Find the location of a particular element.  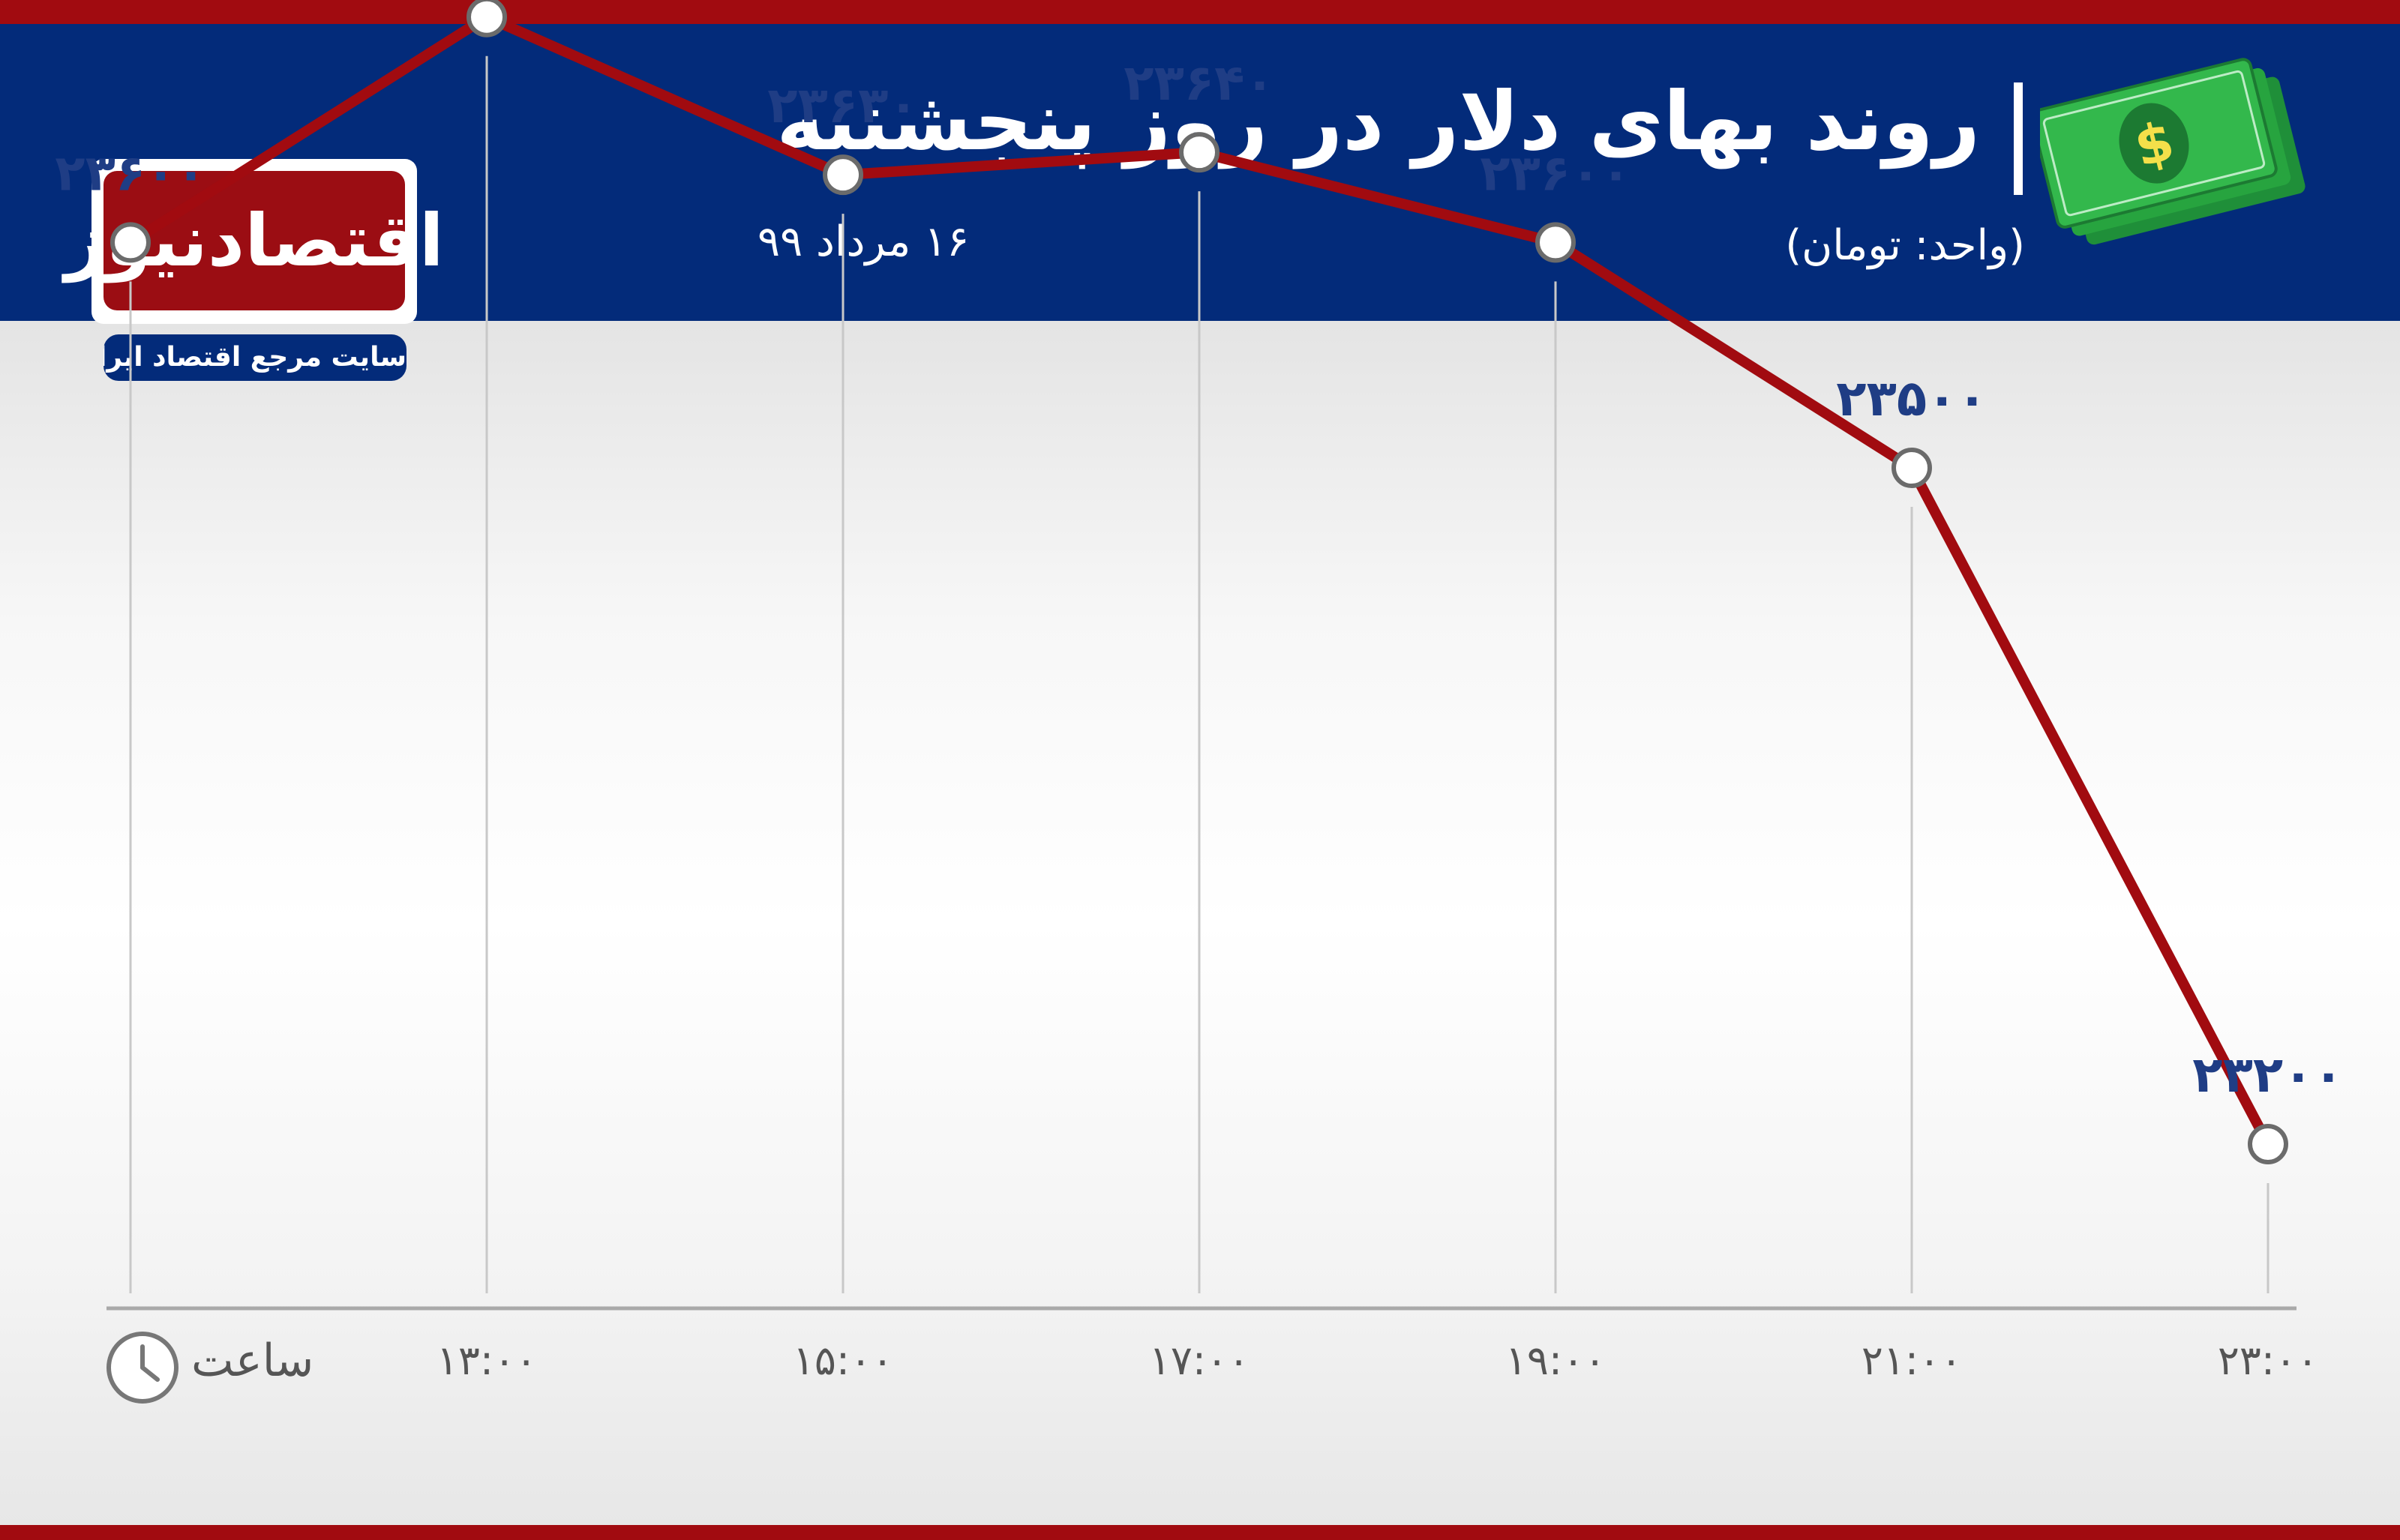

x-tick-label: ۱۳:۰۰ is located at coordinates (486, 1360).